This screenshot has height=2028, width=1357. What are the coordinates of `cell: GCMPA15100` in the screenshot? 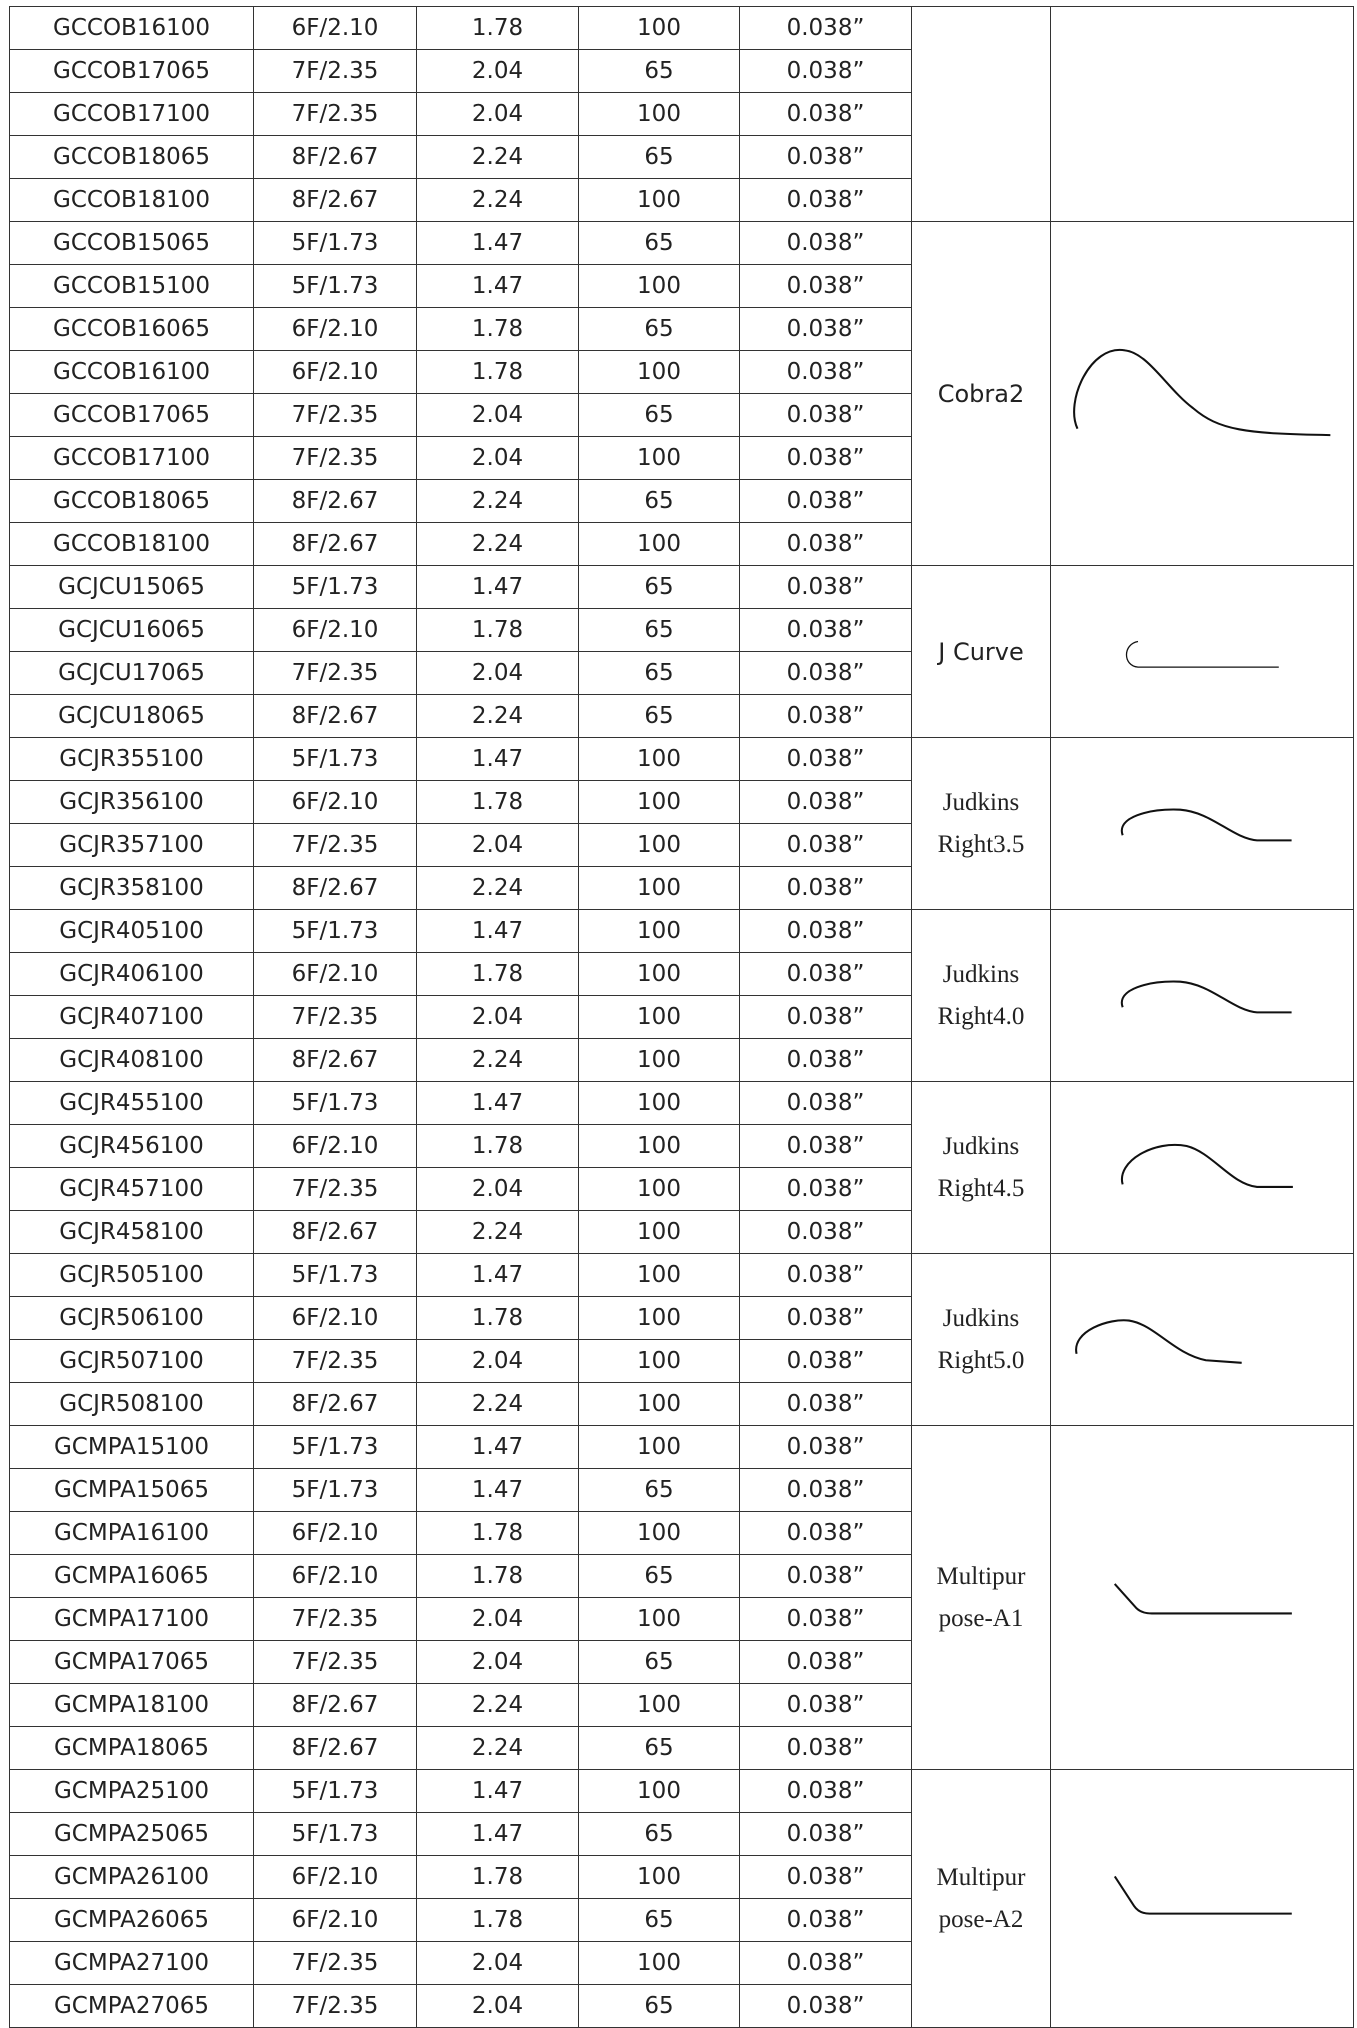 It's located at (131, 1447).